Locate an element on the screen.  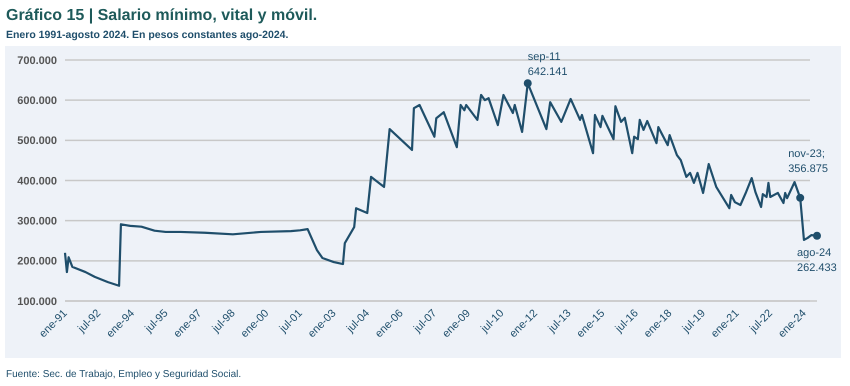
y-tick-label: 600.000 is located at coordinates (37, 101).